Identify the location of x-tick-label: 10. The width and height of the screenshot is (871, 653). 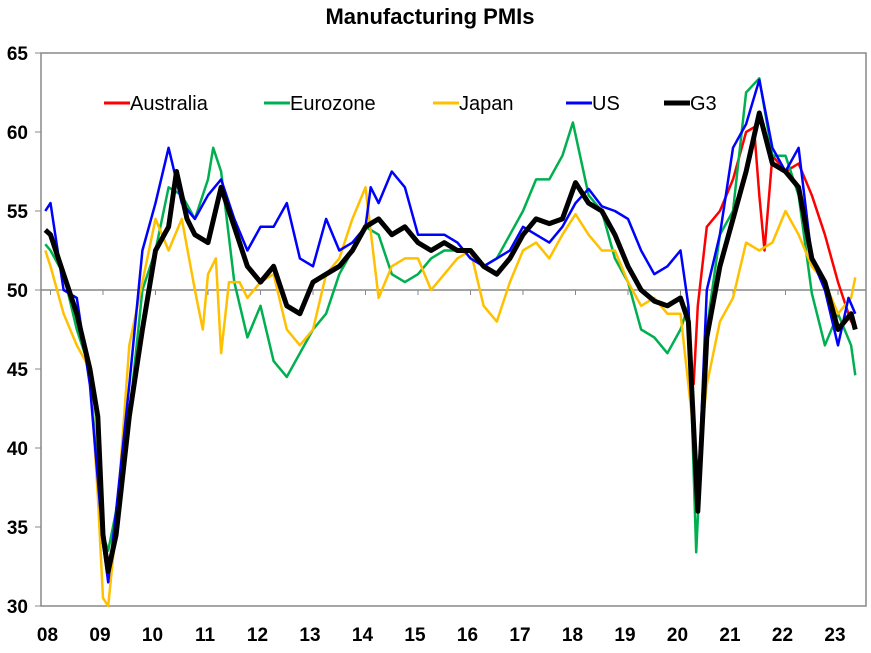
(152, 635).